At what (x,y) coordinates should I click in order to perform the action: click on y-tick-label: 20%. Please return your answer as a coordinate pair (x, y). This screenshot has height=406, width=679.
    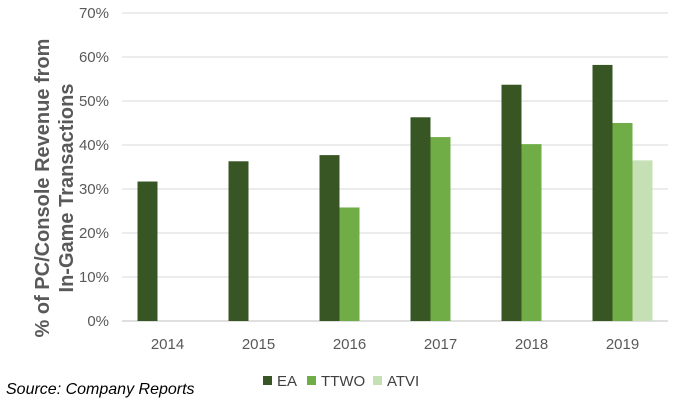
    Looking at the image, I should click on (94, 233).